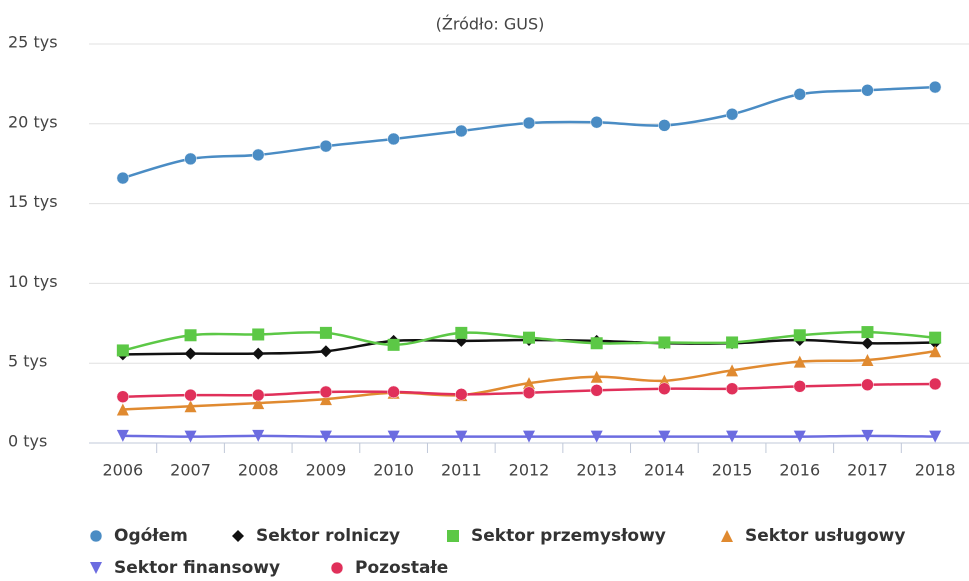 The height and width of the screenshot is (581, 969). What do you see at coordinates (529, 470) in the screenshot?
I see `x-tick-label: 2012` at bounding box center [529, 470].